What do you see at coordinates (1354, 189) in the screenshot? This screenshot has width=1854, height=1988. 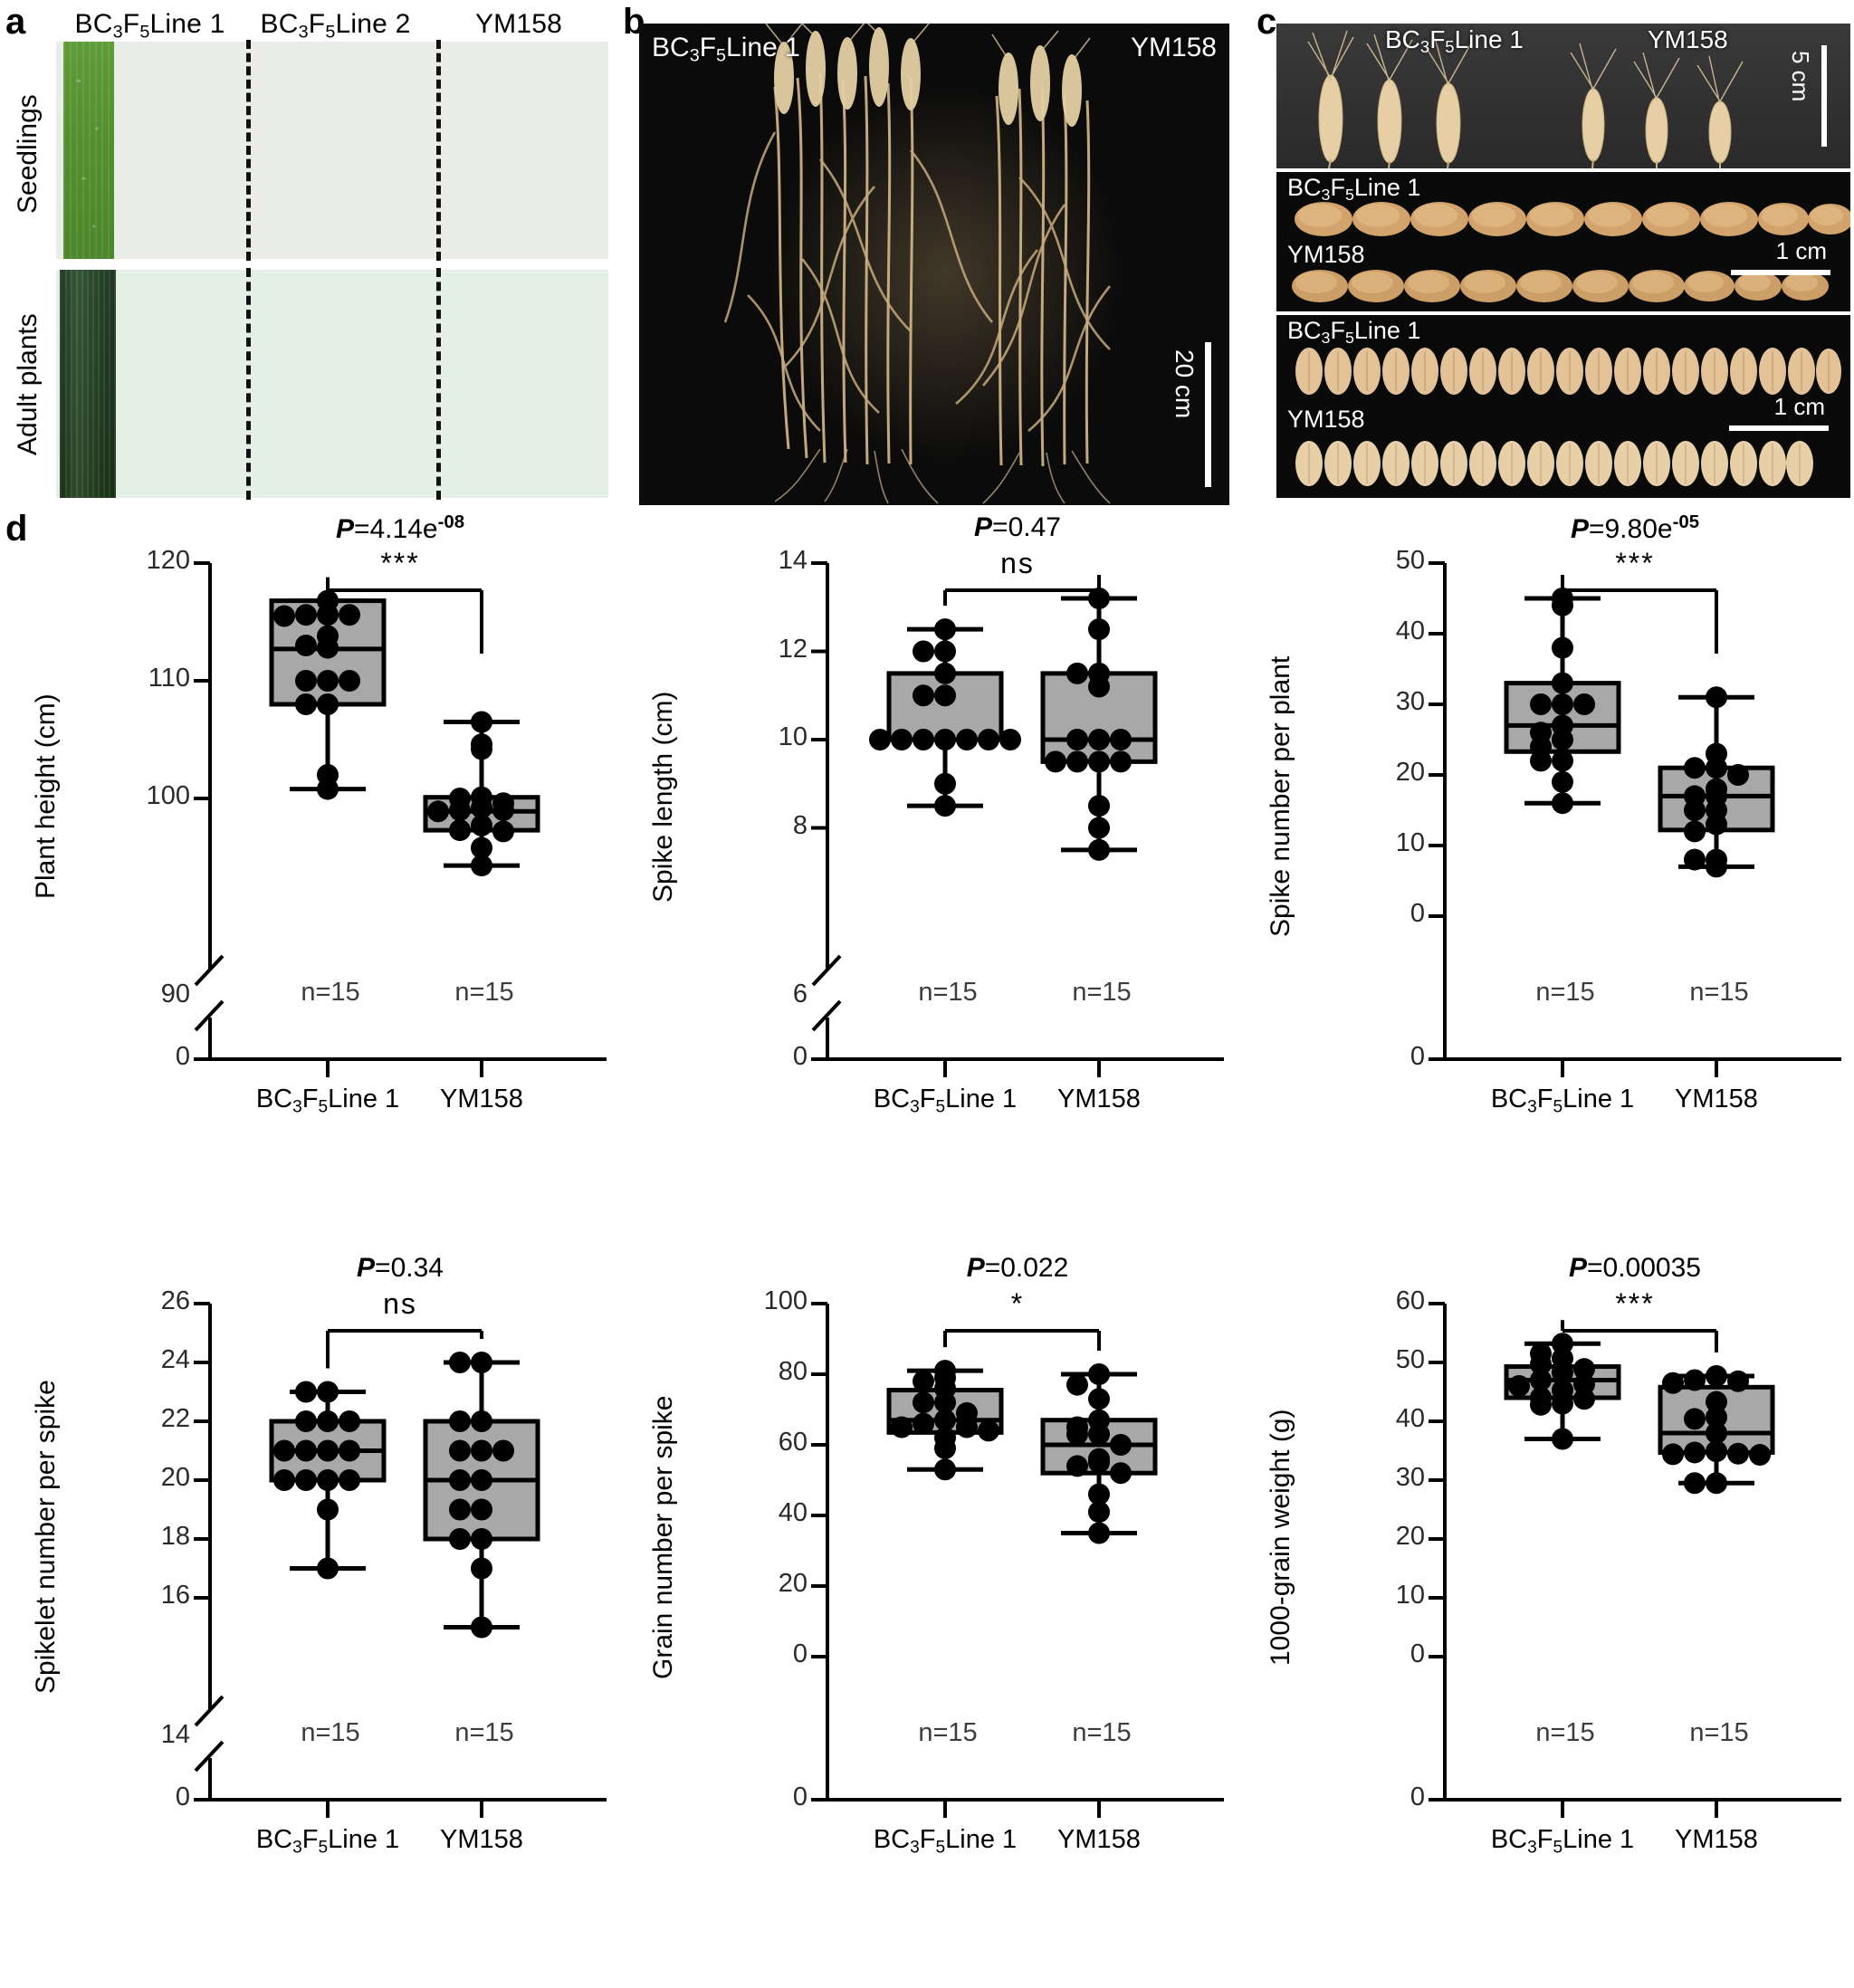 I see `grain-label-line1: BC3F5Line 1` at bounding box center [1354, 189].